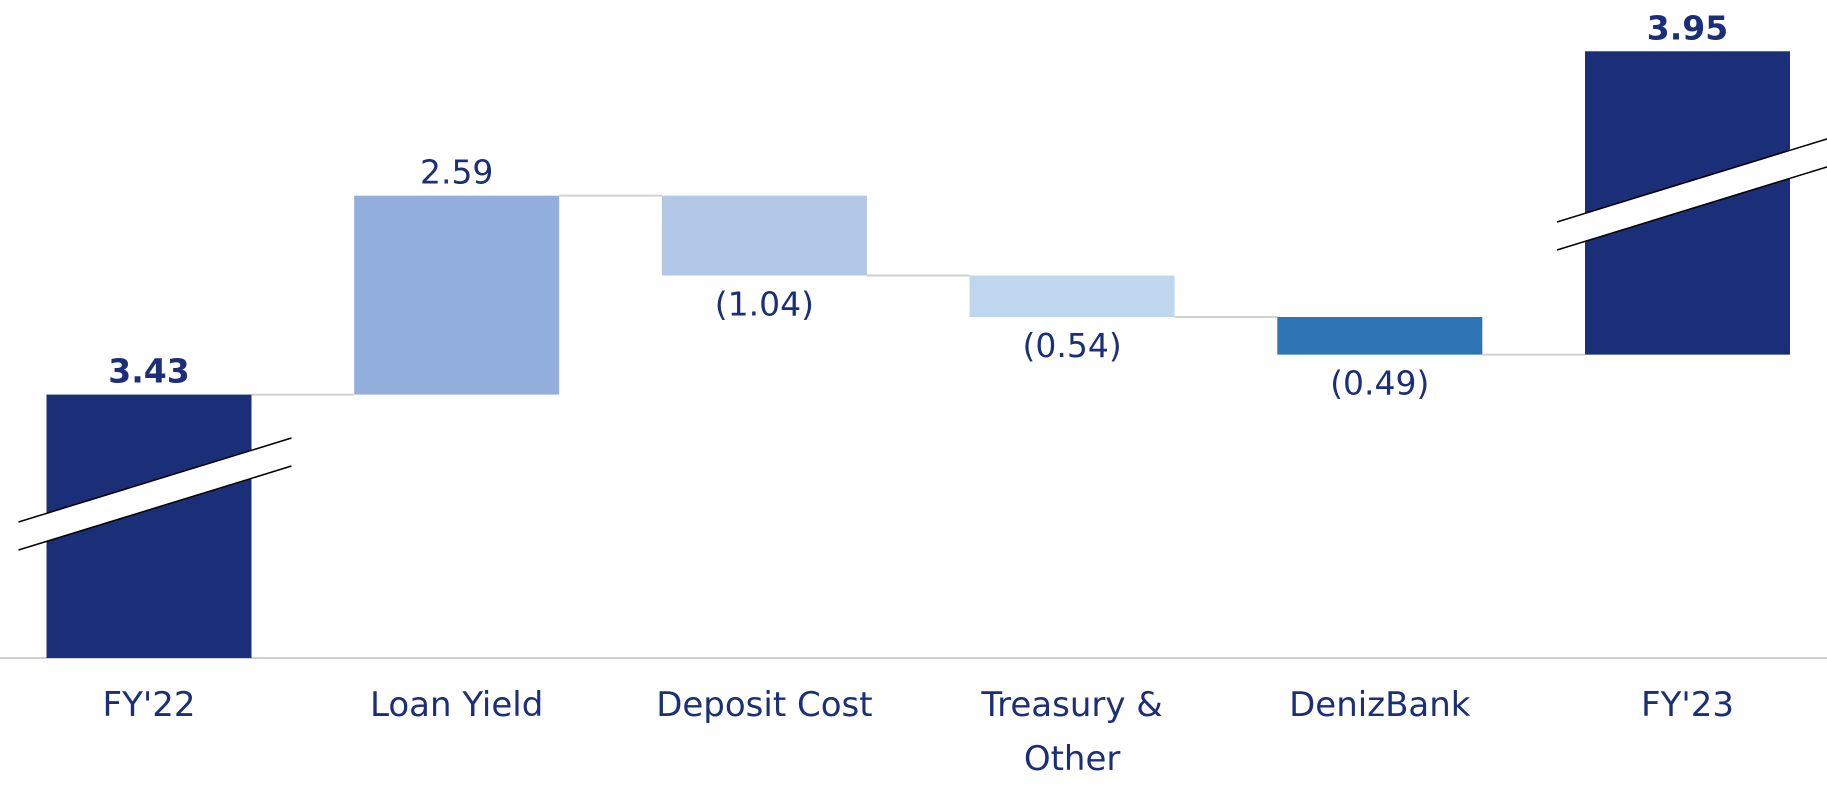 This screenshot has height=791, width=1827. Describe the element at coordinates (148, 371) in the screenshot. I see `value-label: 3.43` at that location.